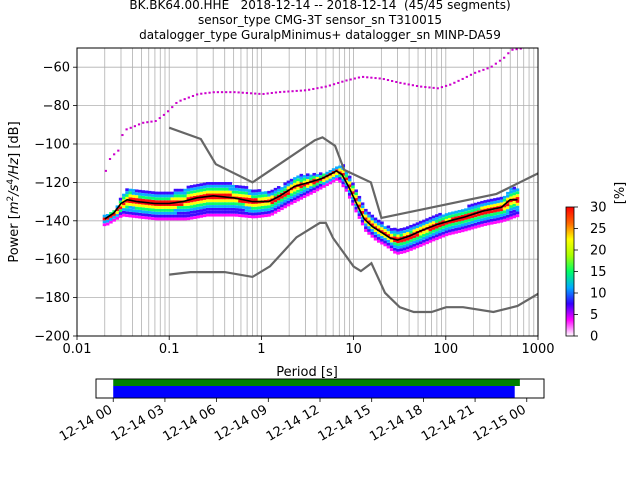 The width and height of the screenshot is (640, 480). I want to click on timeline-tick-label: 12-14 00, so click(86, 423).